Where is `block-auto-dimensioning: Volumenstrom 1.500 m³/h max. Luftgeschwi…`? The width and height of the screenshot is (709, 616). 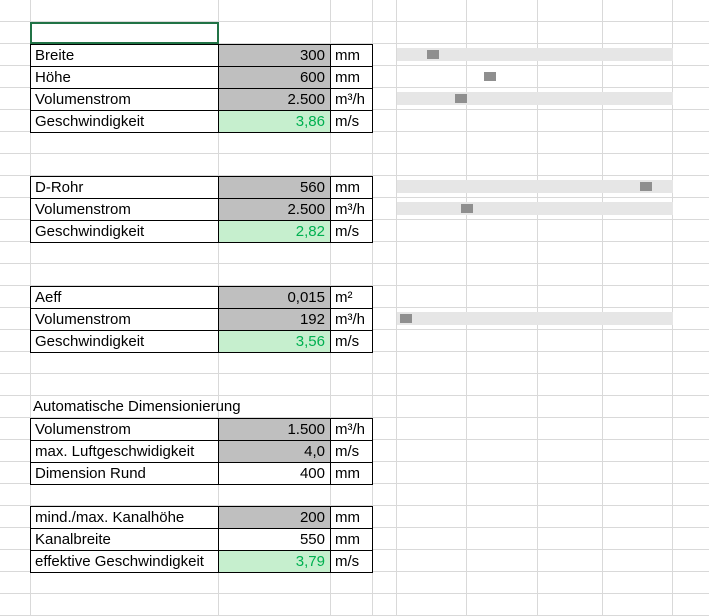
block-auto-dimensioning: Volumenstrom 1.500 m³/h max. Luftgeschwi… is located at coordinates (201, 451).